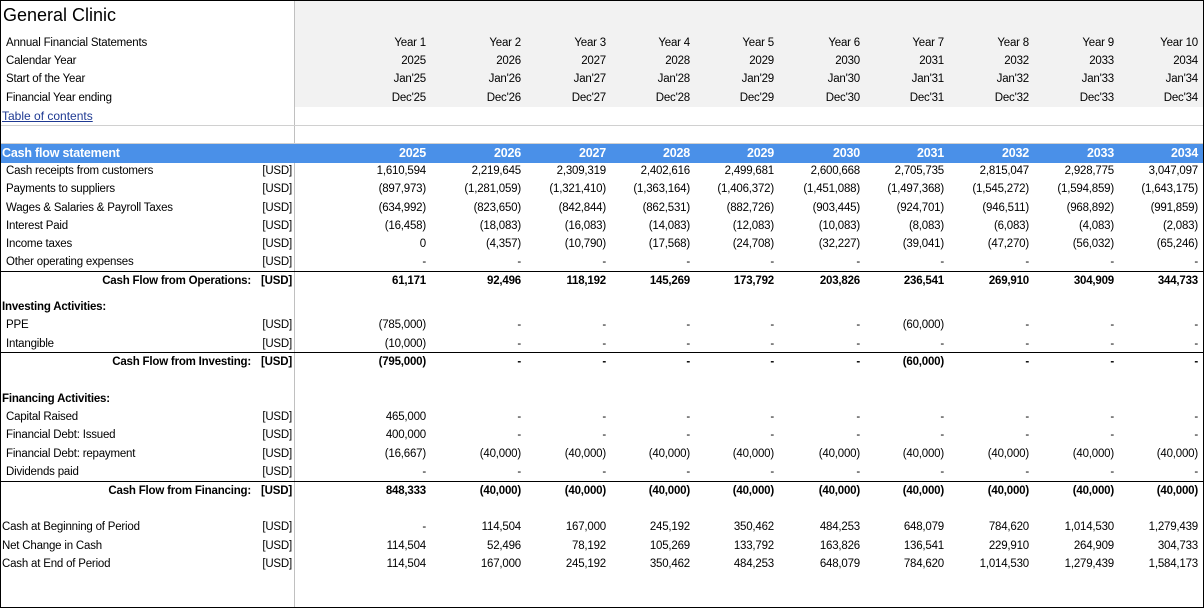 Image resolution: width=1204 pixels, height=608 pixels. What do you see at coordinates (1177, 244) in the screenshot?
I see `line-item-cell-10: (65,246)` at bounding box center [1177, 244].